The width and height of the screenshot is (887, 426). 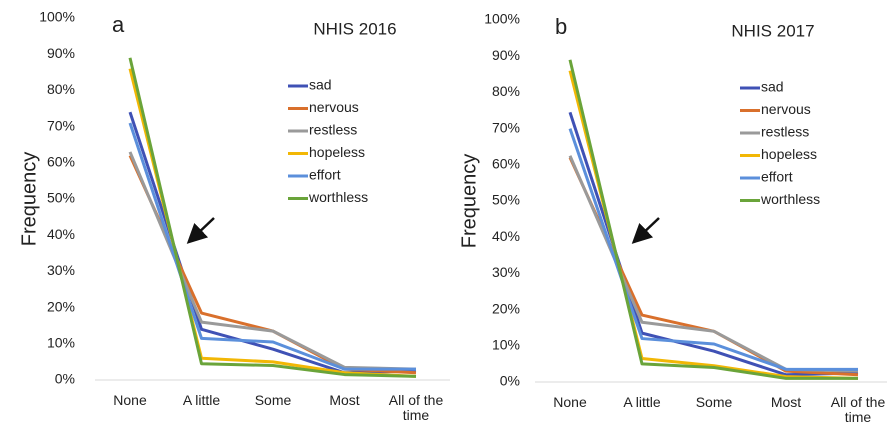 What do you see at coordinates (561, 26) in the screenshot?
I see `panel-label: b` at bounding box center [561, 26].